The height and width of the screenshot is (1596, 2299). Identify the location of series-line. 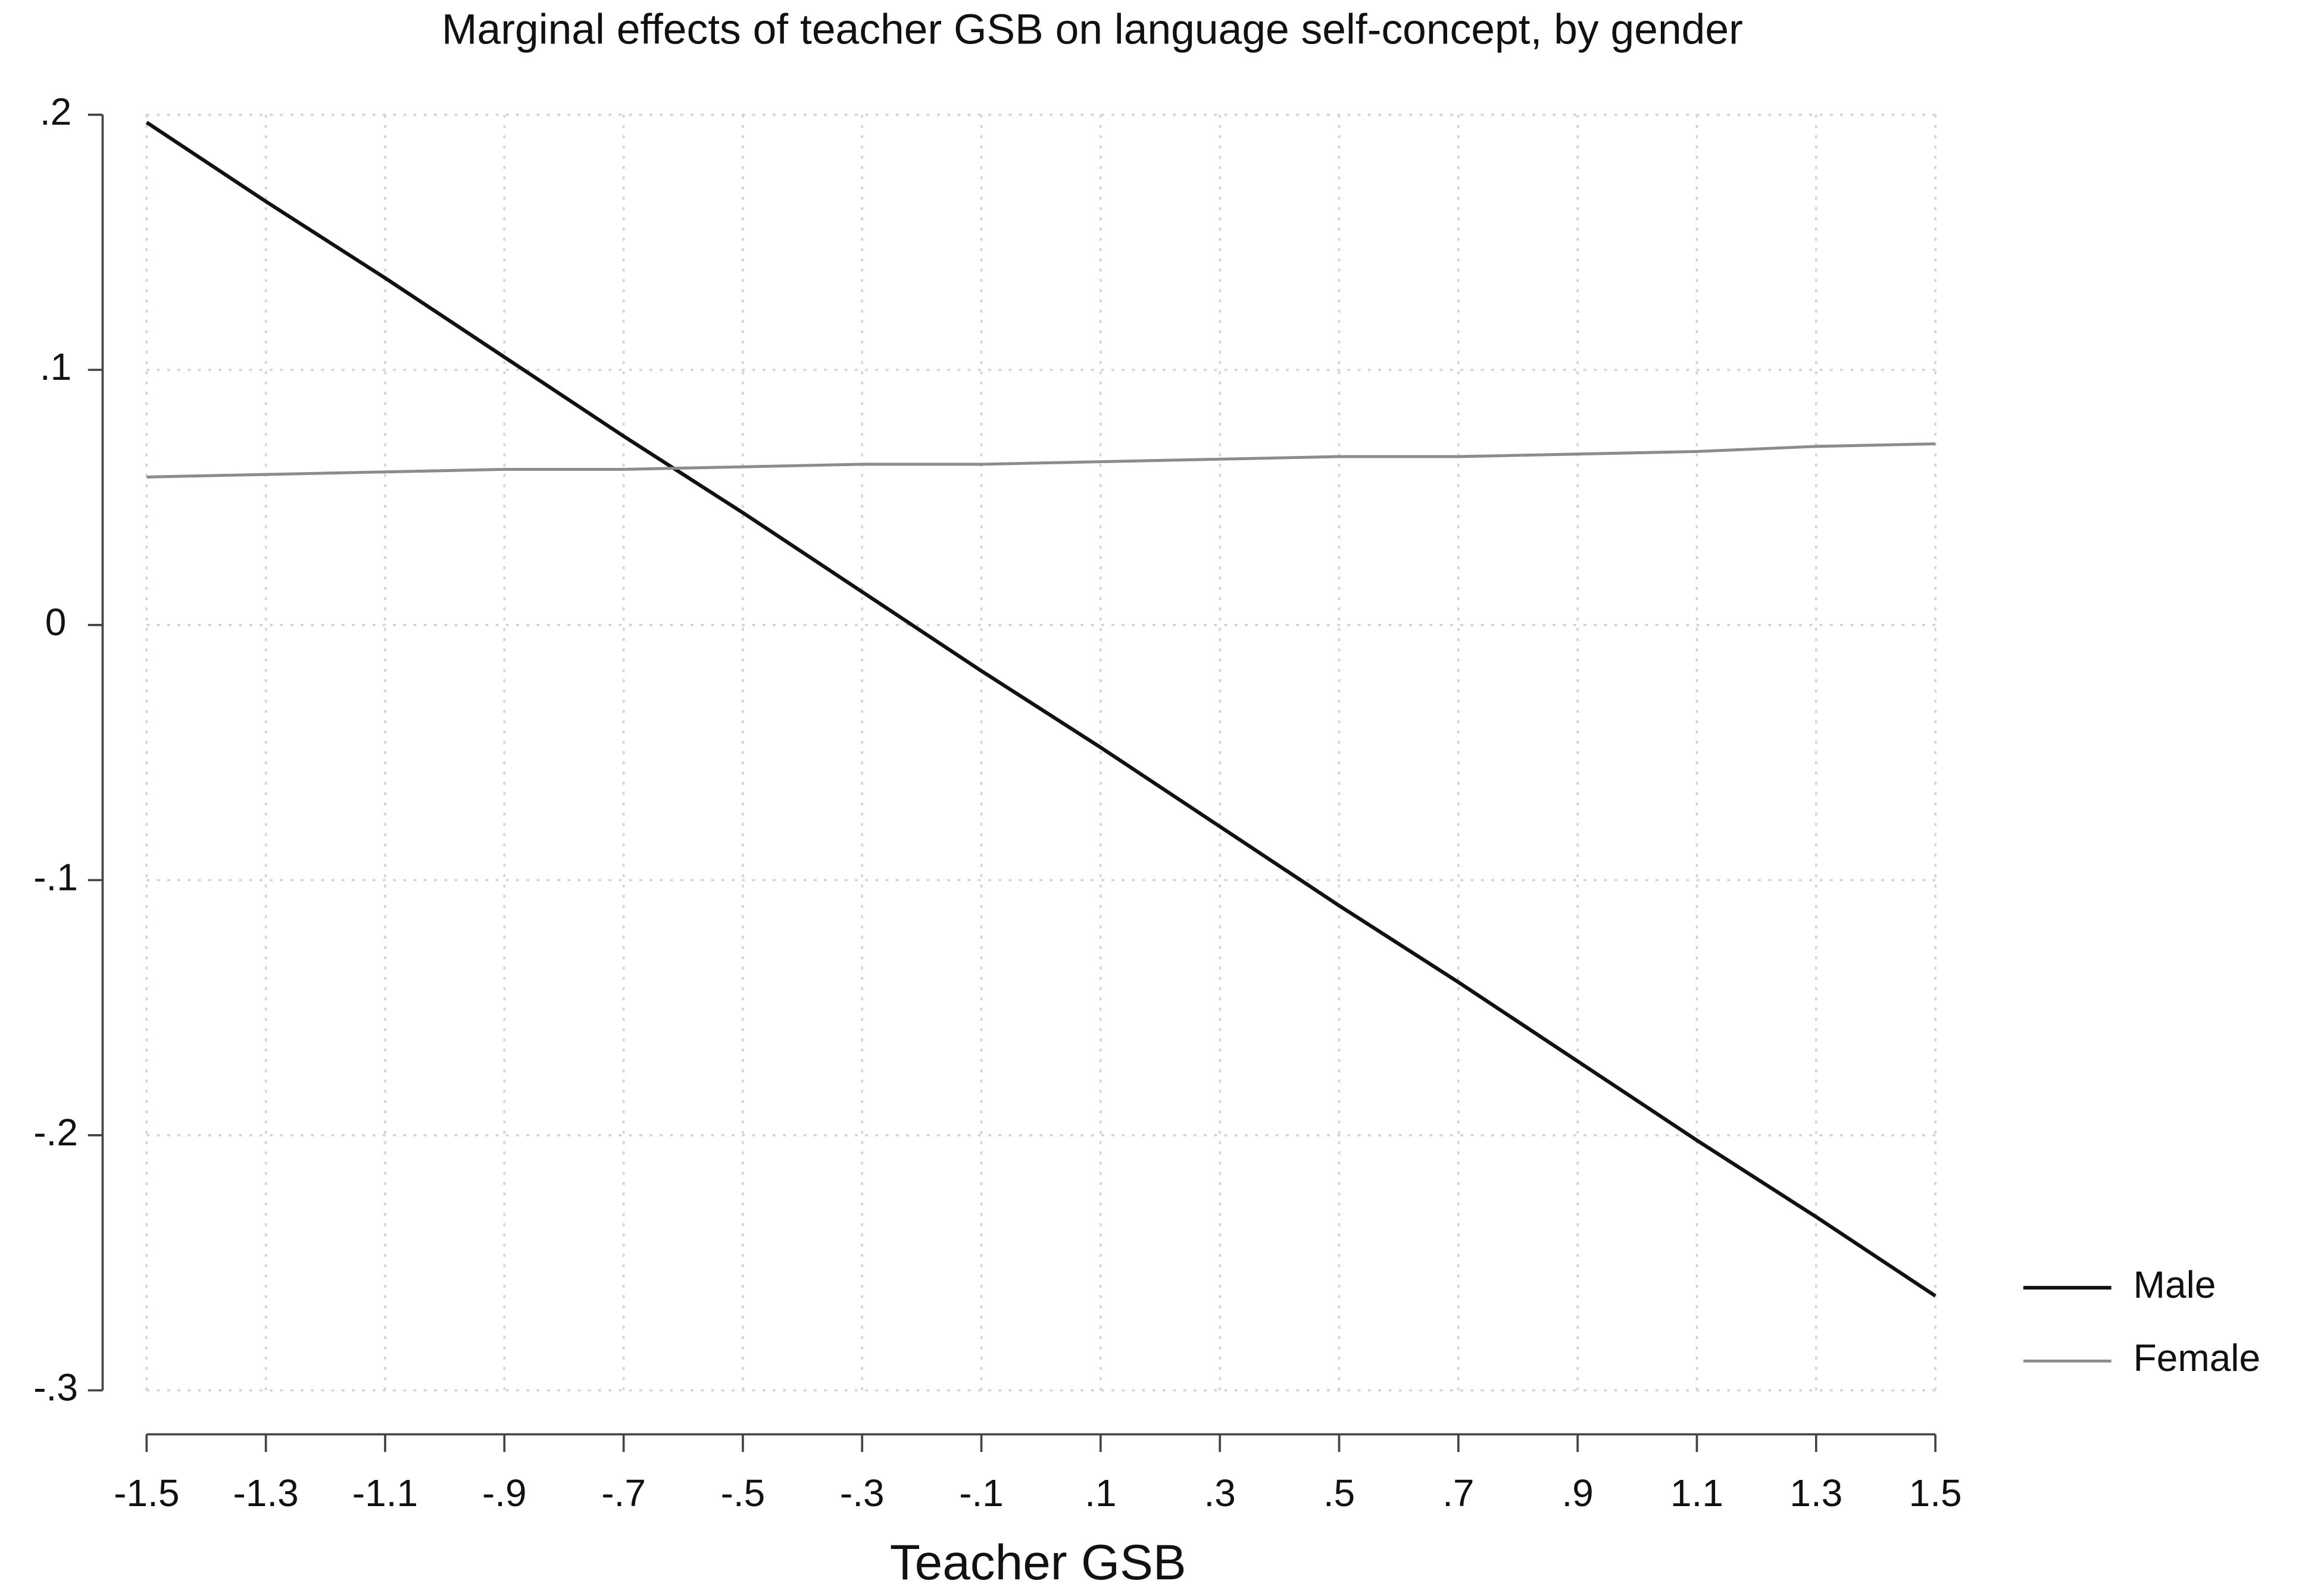
(1041, 460).